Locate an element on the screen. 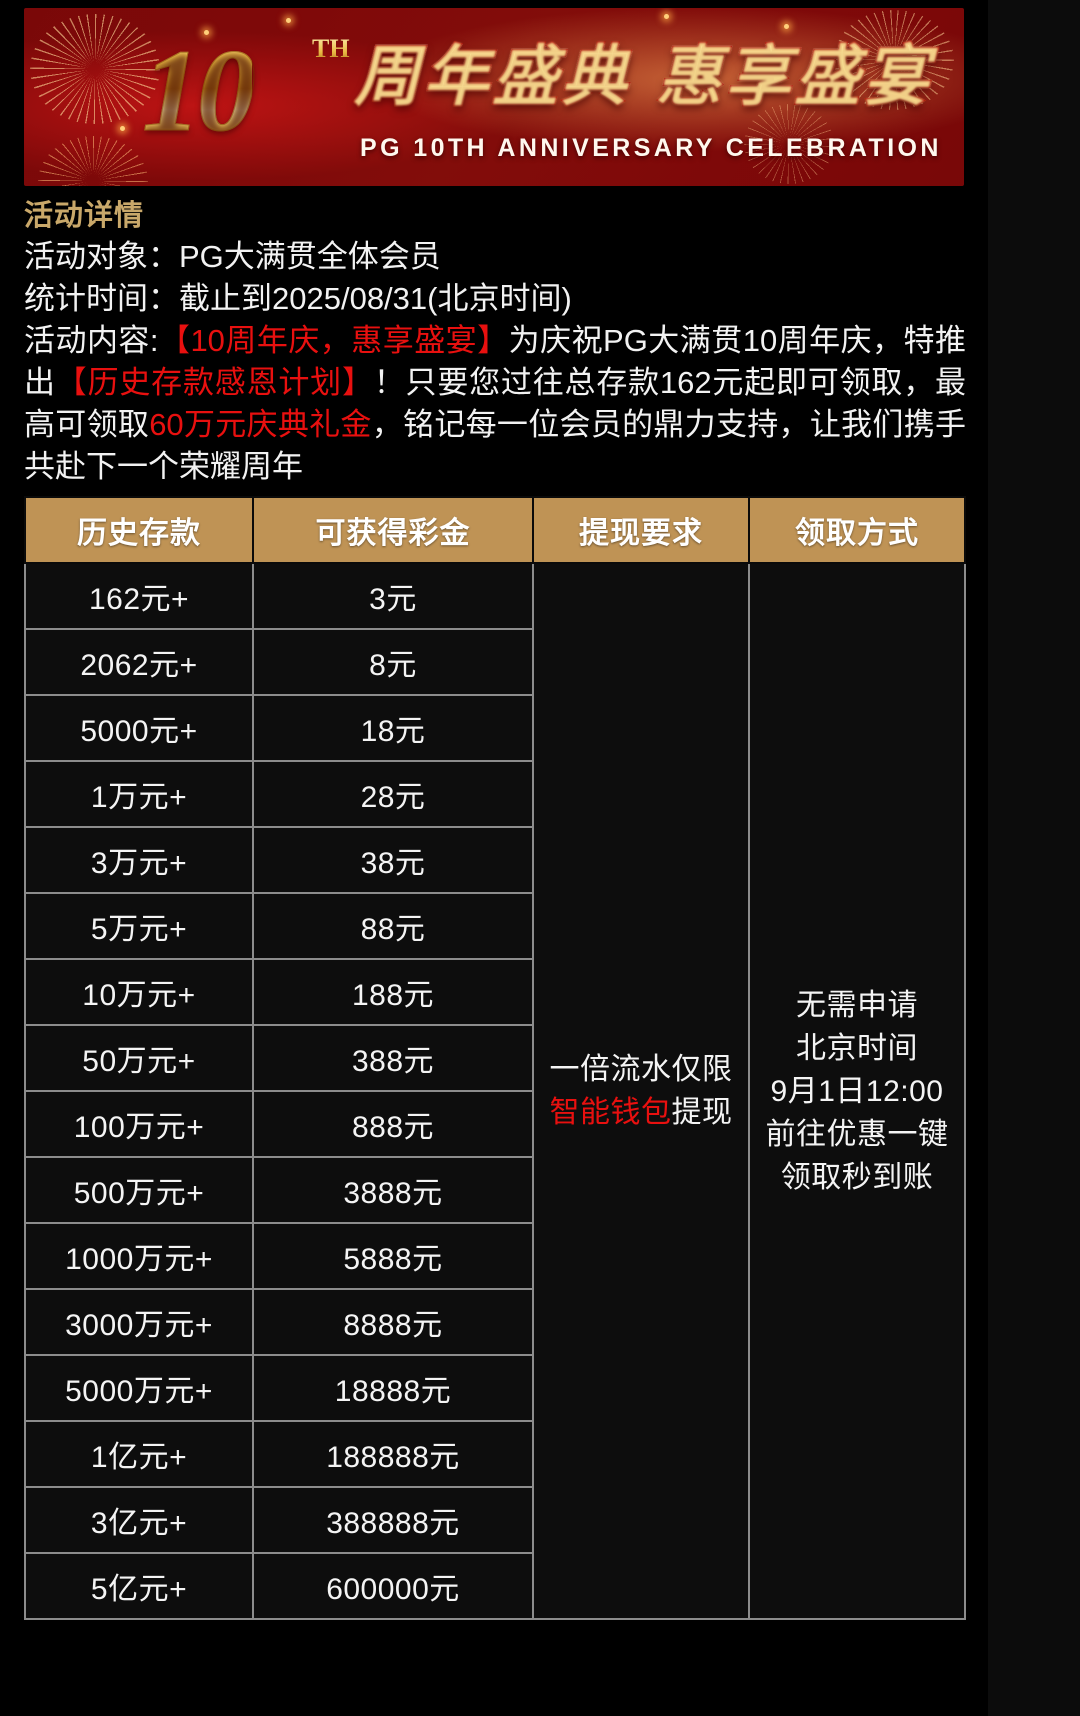 The width and height of the screenshot is (1080, 1716). th-bonus-amount: 可获得彩金 is located at coordinates (393, 530).